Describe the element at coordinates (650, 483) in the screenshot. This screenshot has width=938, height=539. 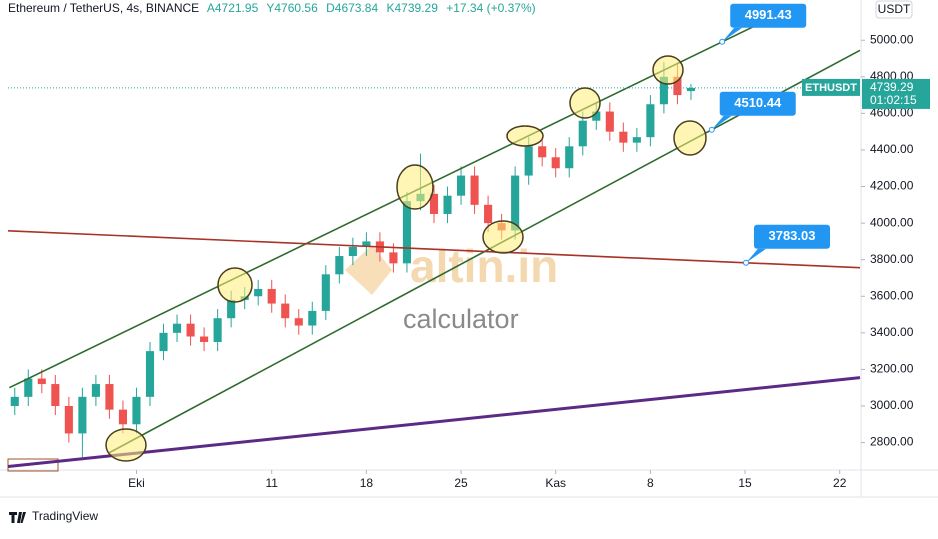
I see `x-tick-label: 8` at that location.